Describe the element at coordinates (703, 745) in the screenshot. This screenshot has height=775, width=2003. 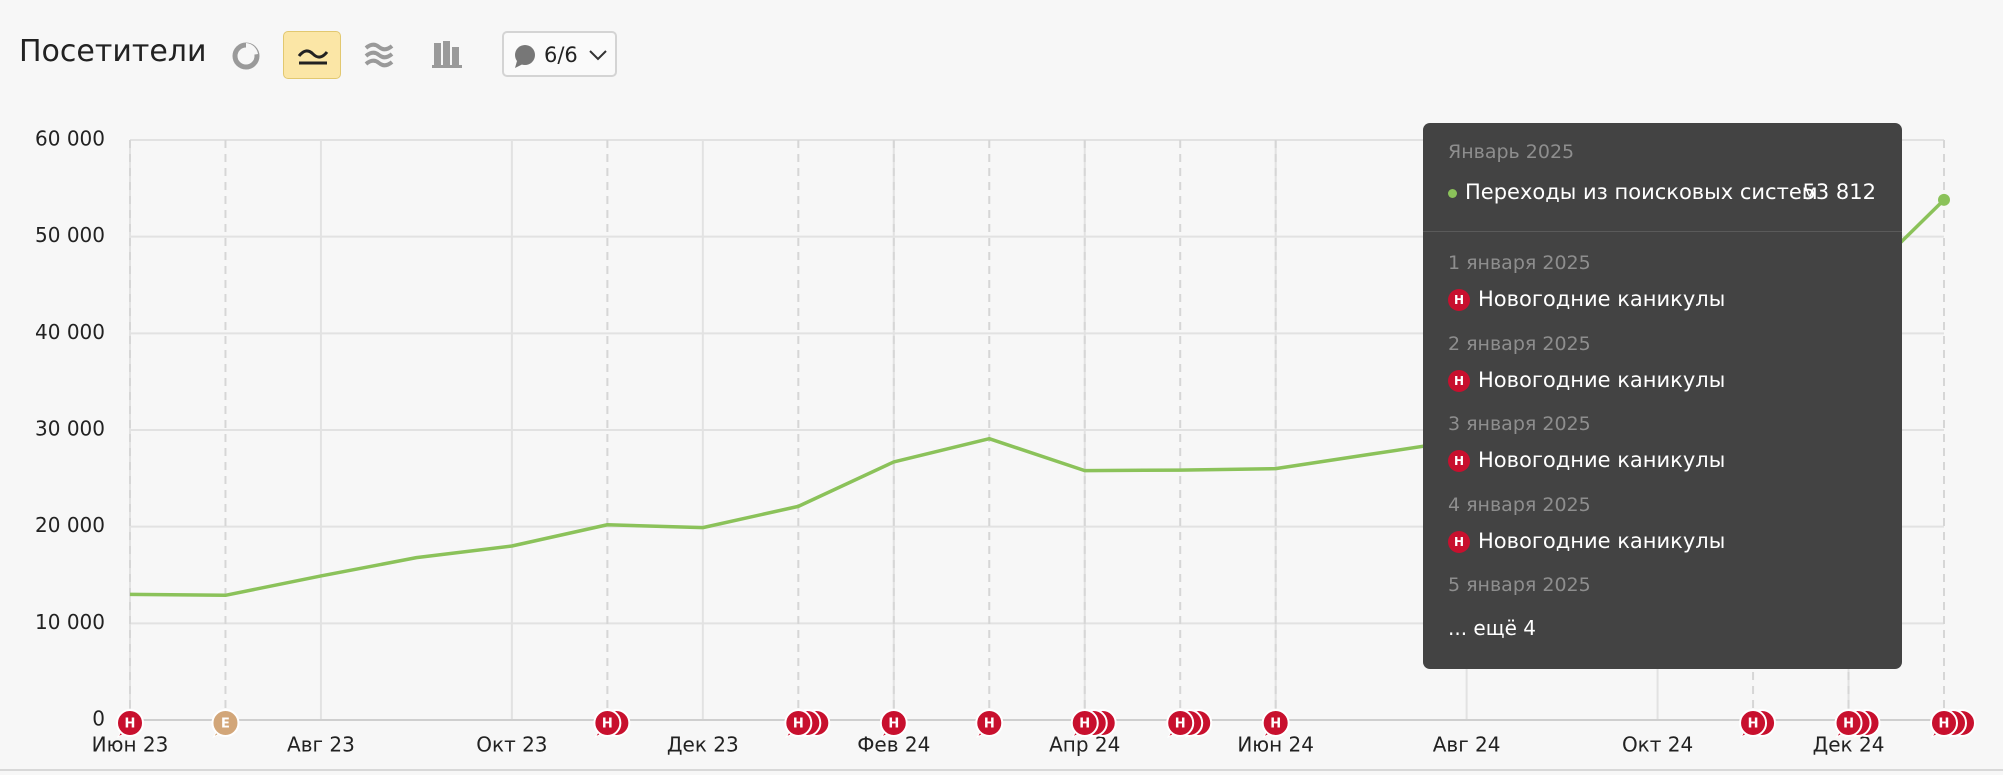
I see `x-tick-label: Дек 23` at that location.